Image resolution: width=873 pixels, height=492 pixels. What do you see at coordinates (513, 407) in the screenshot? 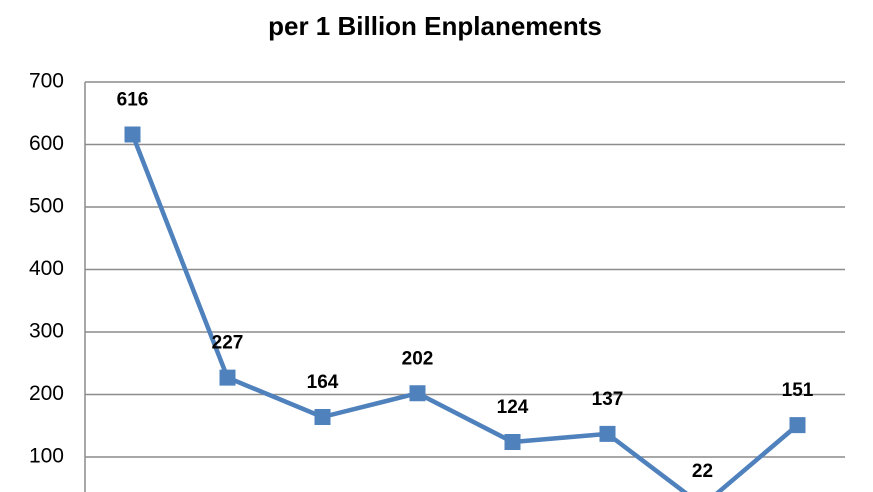
I see `data-label: 124` at bounding box center [513, 407].